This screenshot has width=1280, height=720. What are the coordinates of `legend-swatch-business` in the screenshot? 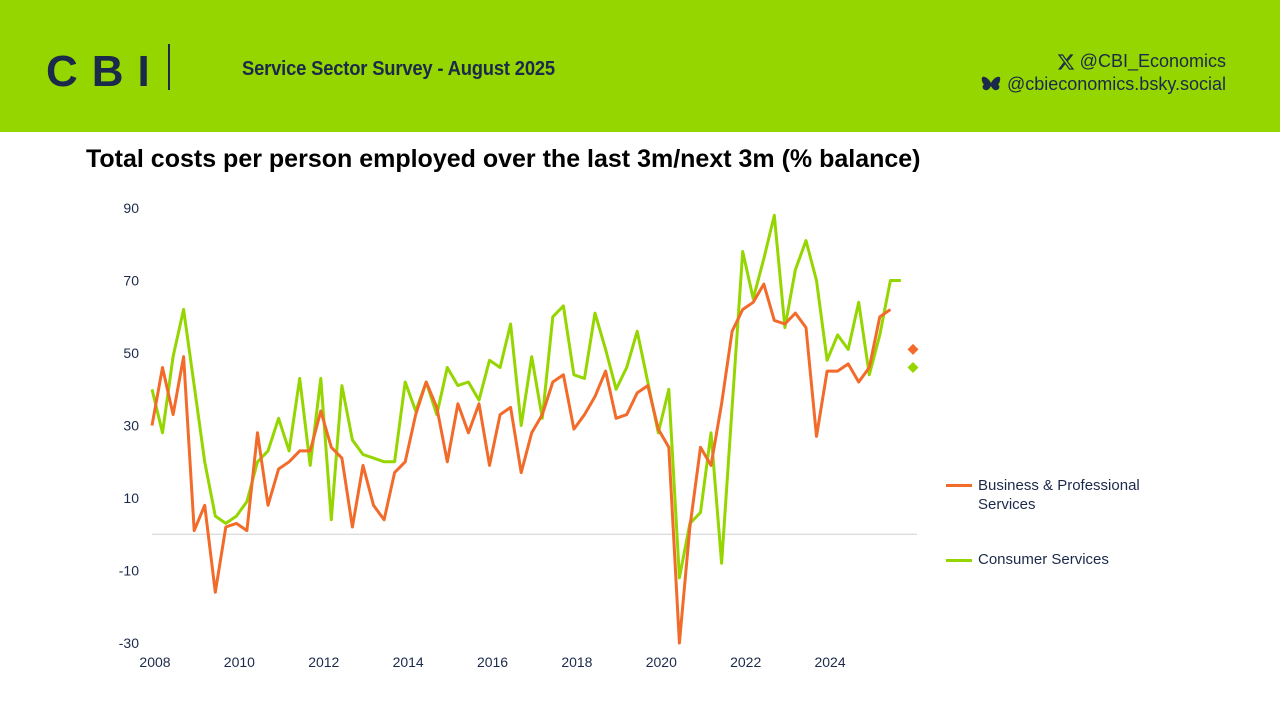 It's located at (959, 485).